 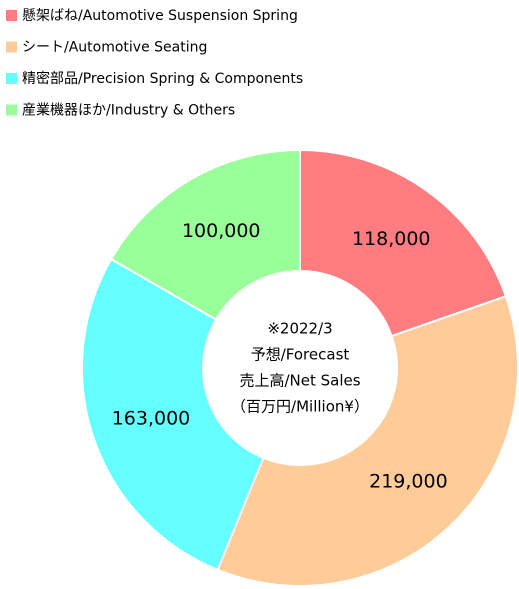 I want to click on legend-label: 産業機器ほか/Industry & Others, so click(x=128, y=111).